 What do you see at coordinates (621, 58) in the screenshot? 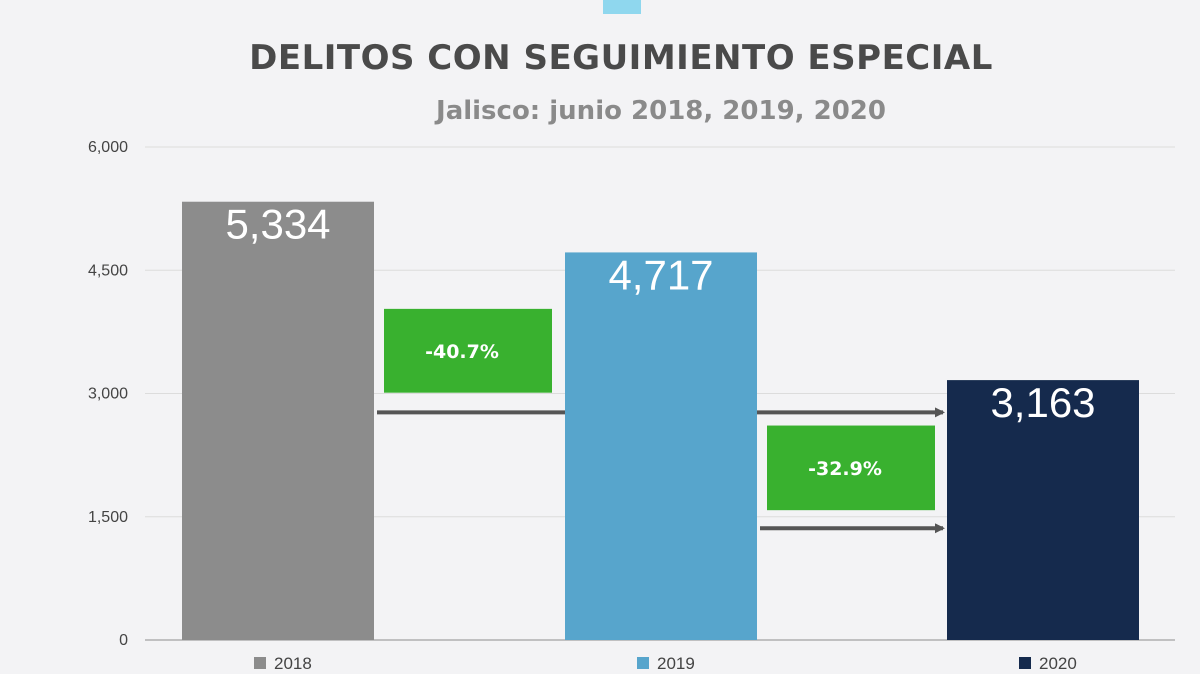
I see `chart-title: DELITOS CON SEGUIMIENTO ESPECIAL` at bounding box center [621, 58].